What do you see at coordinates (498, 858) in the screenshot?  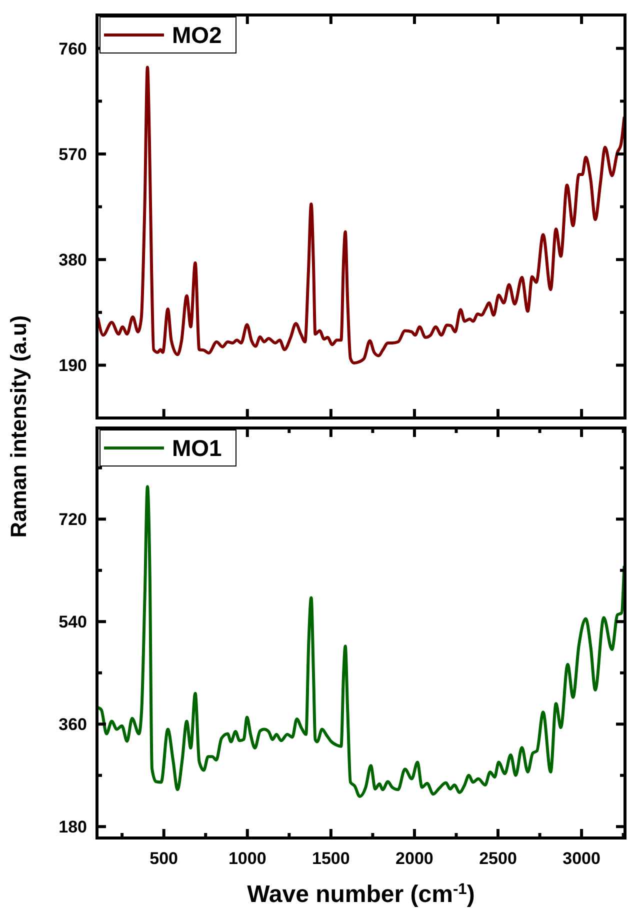 I see `x-tick-label: 2500` at bounding box center [498, 858].